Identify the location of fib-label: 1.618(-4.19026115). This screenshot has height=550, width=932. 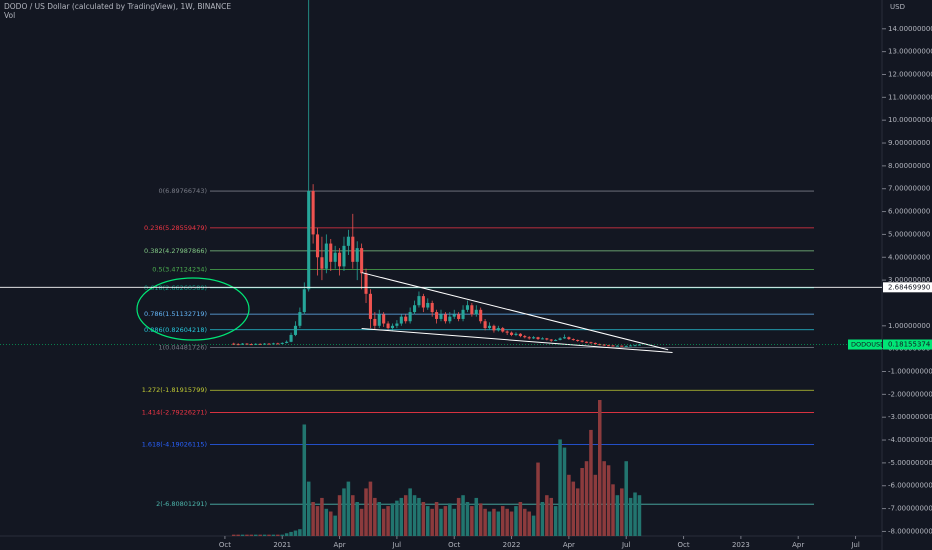
(174, 444).